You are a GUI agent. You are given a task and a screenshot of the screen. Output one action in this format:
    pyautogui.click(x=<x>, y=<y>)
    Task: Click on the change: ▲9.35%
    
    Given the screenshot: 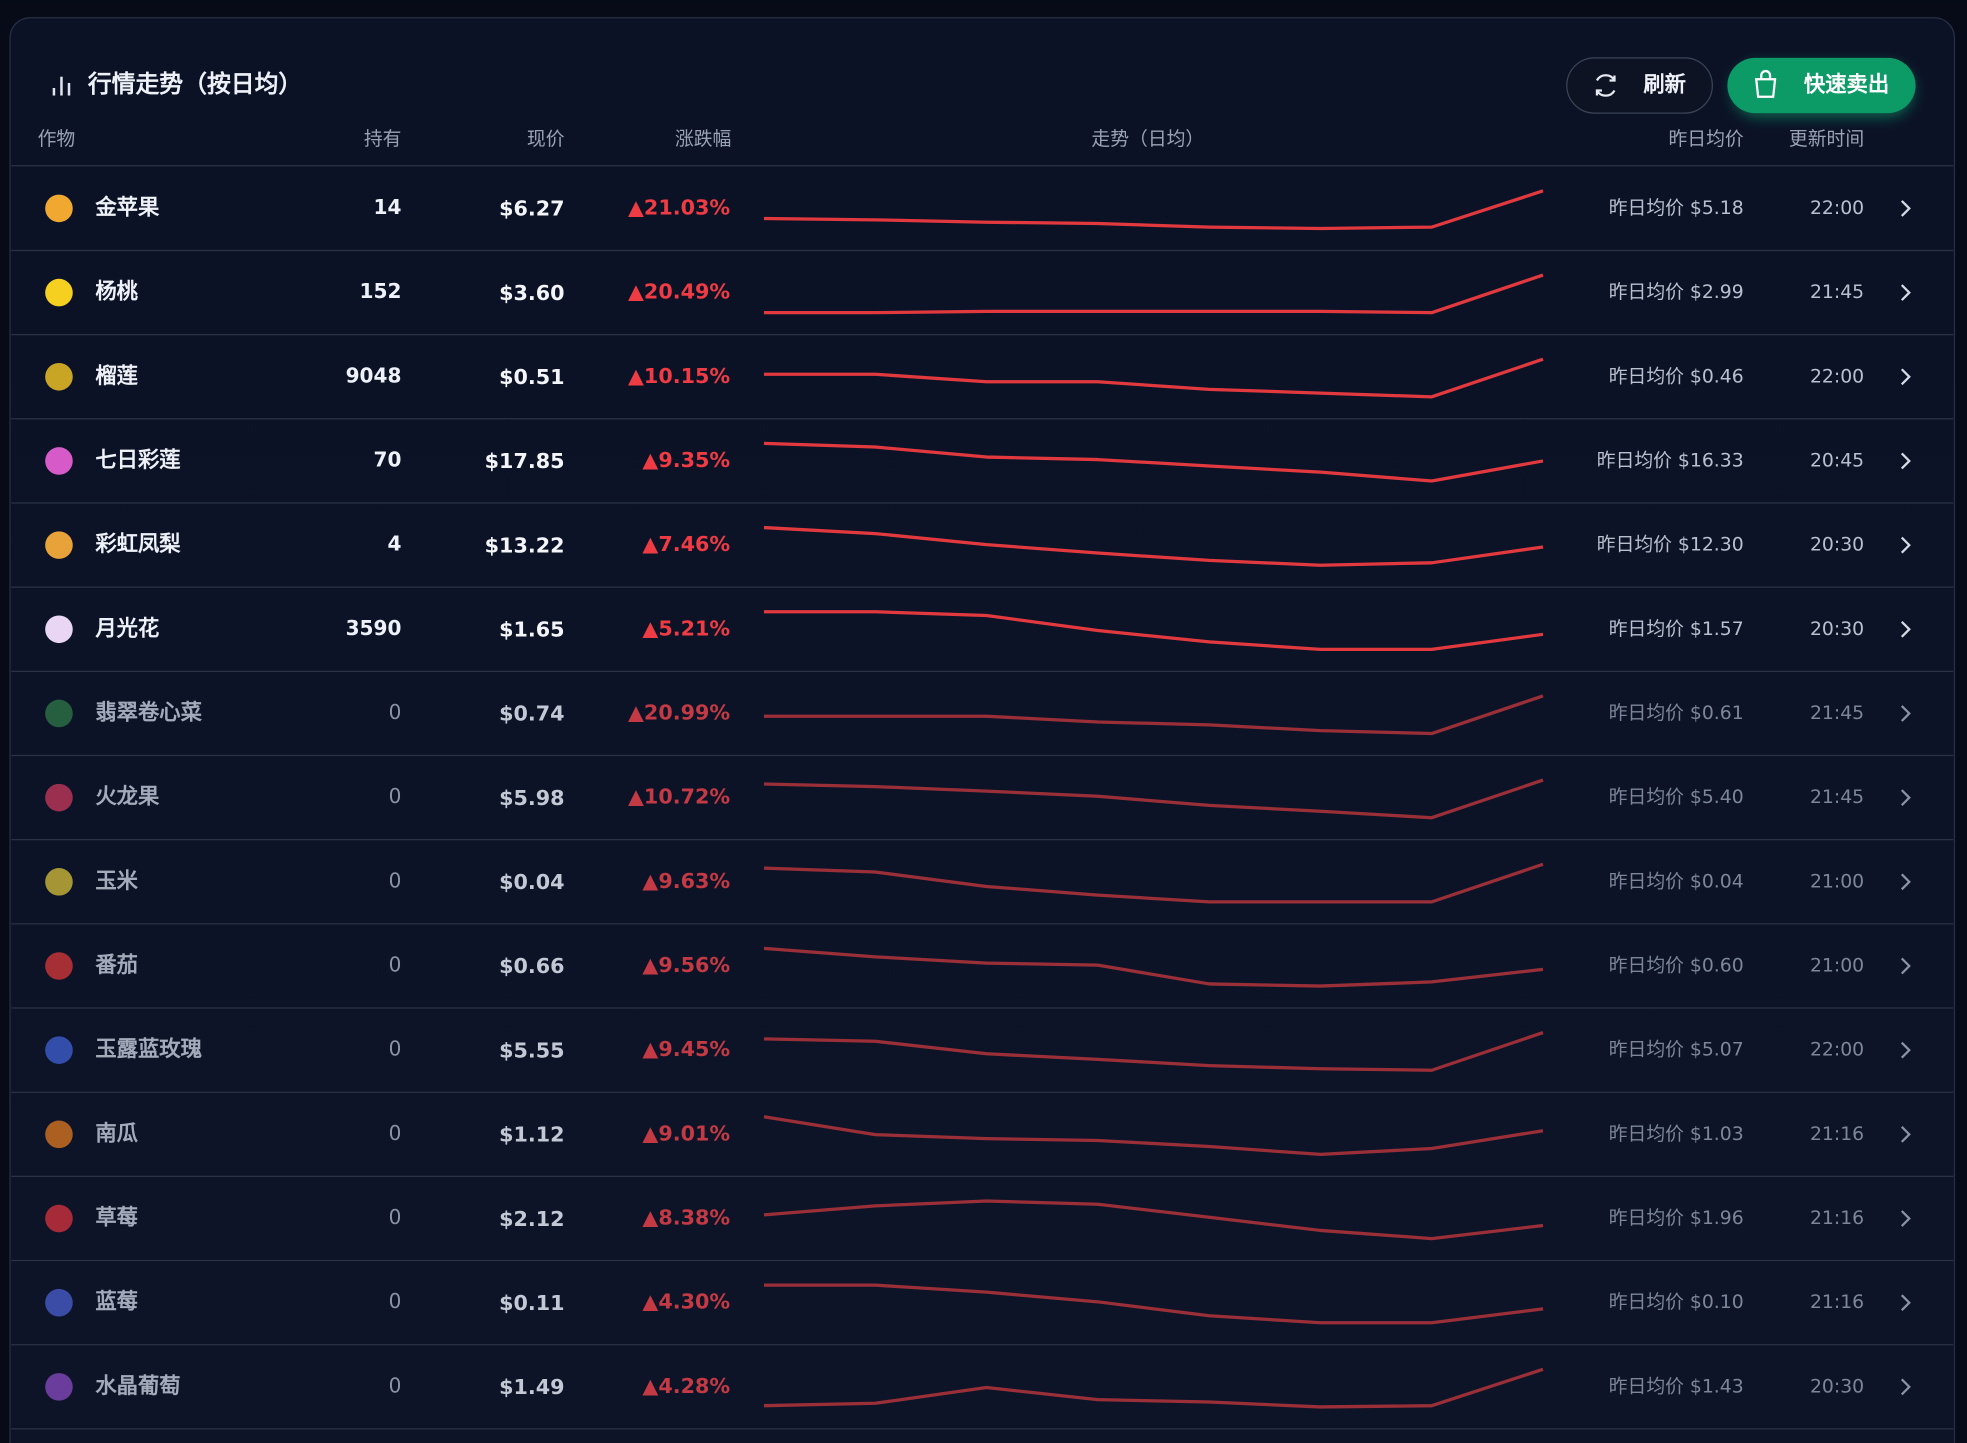 What is the action you would take?
    pyautogui.click(x=686, y=460)
    